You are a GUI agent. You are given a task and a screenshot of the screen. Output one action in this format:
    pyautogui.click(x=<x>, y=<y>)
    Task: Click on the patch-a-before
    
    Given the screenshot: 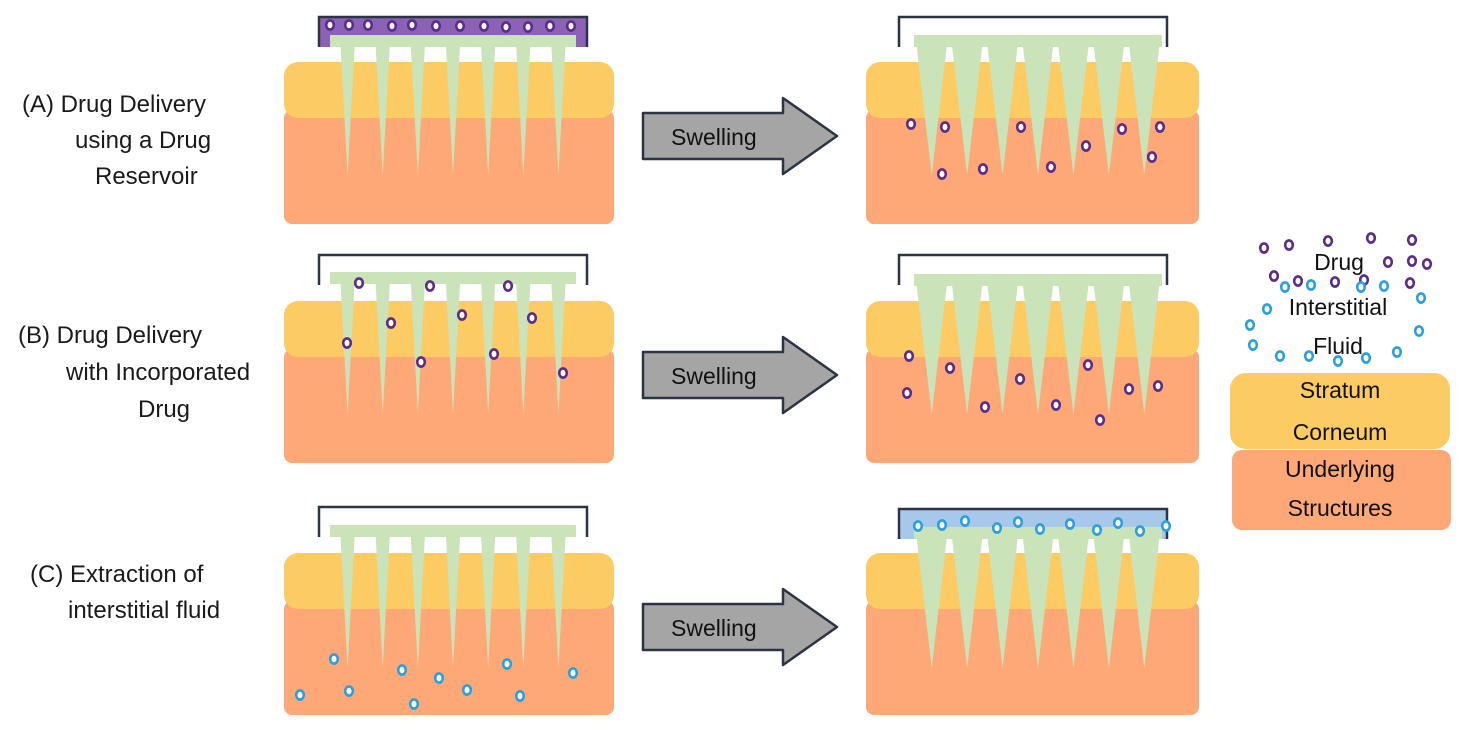 What is the action you would take?
    pyautogui.click(x=453, y=95)
    